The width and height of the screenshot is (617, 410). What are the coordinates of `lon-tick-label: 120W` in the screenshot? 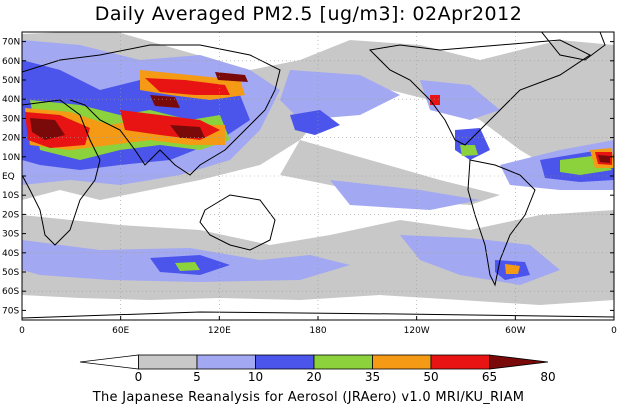 It's located at (417, 331).